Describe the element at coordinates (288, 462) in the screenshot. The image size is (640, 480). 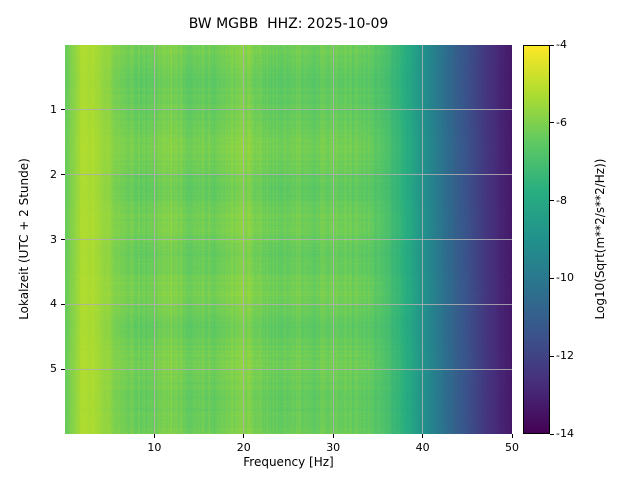
I see `x-axis-label: Frequency [Hz]` at that location.